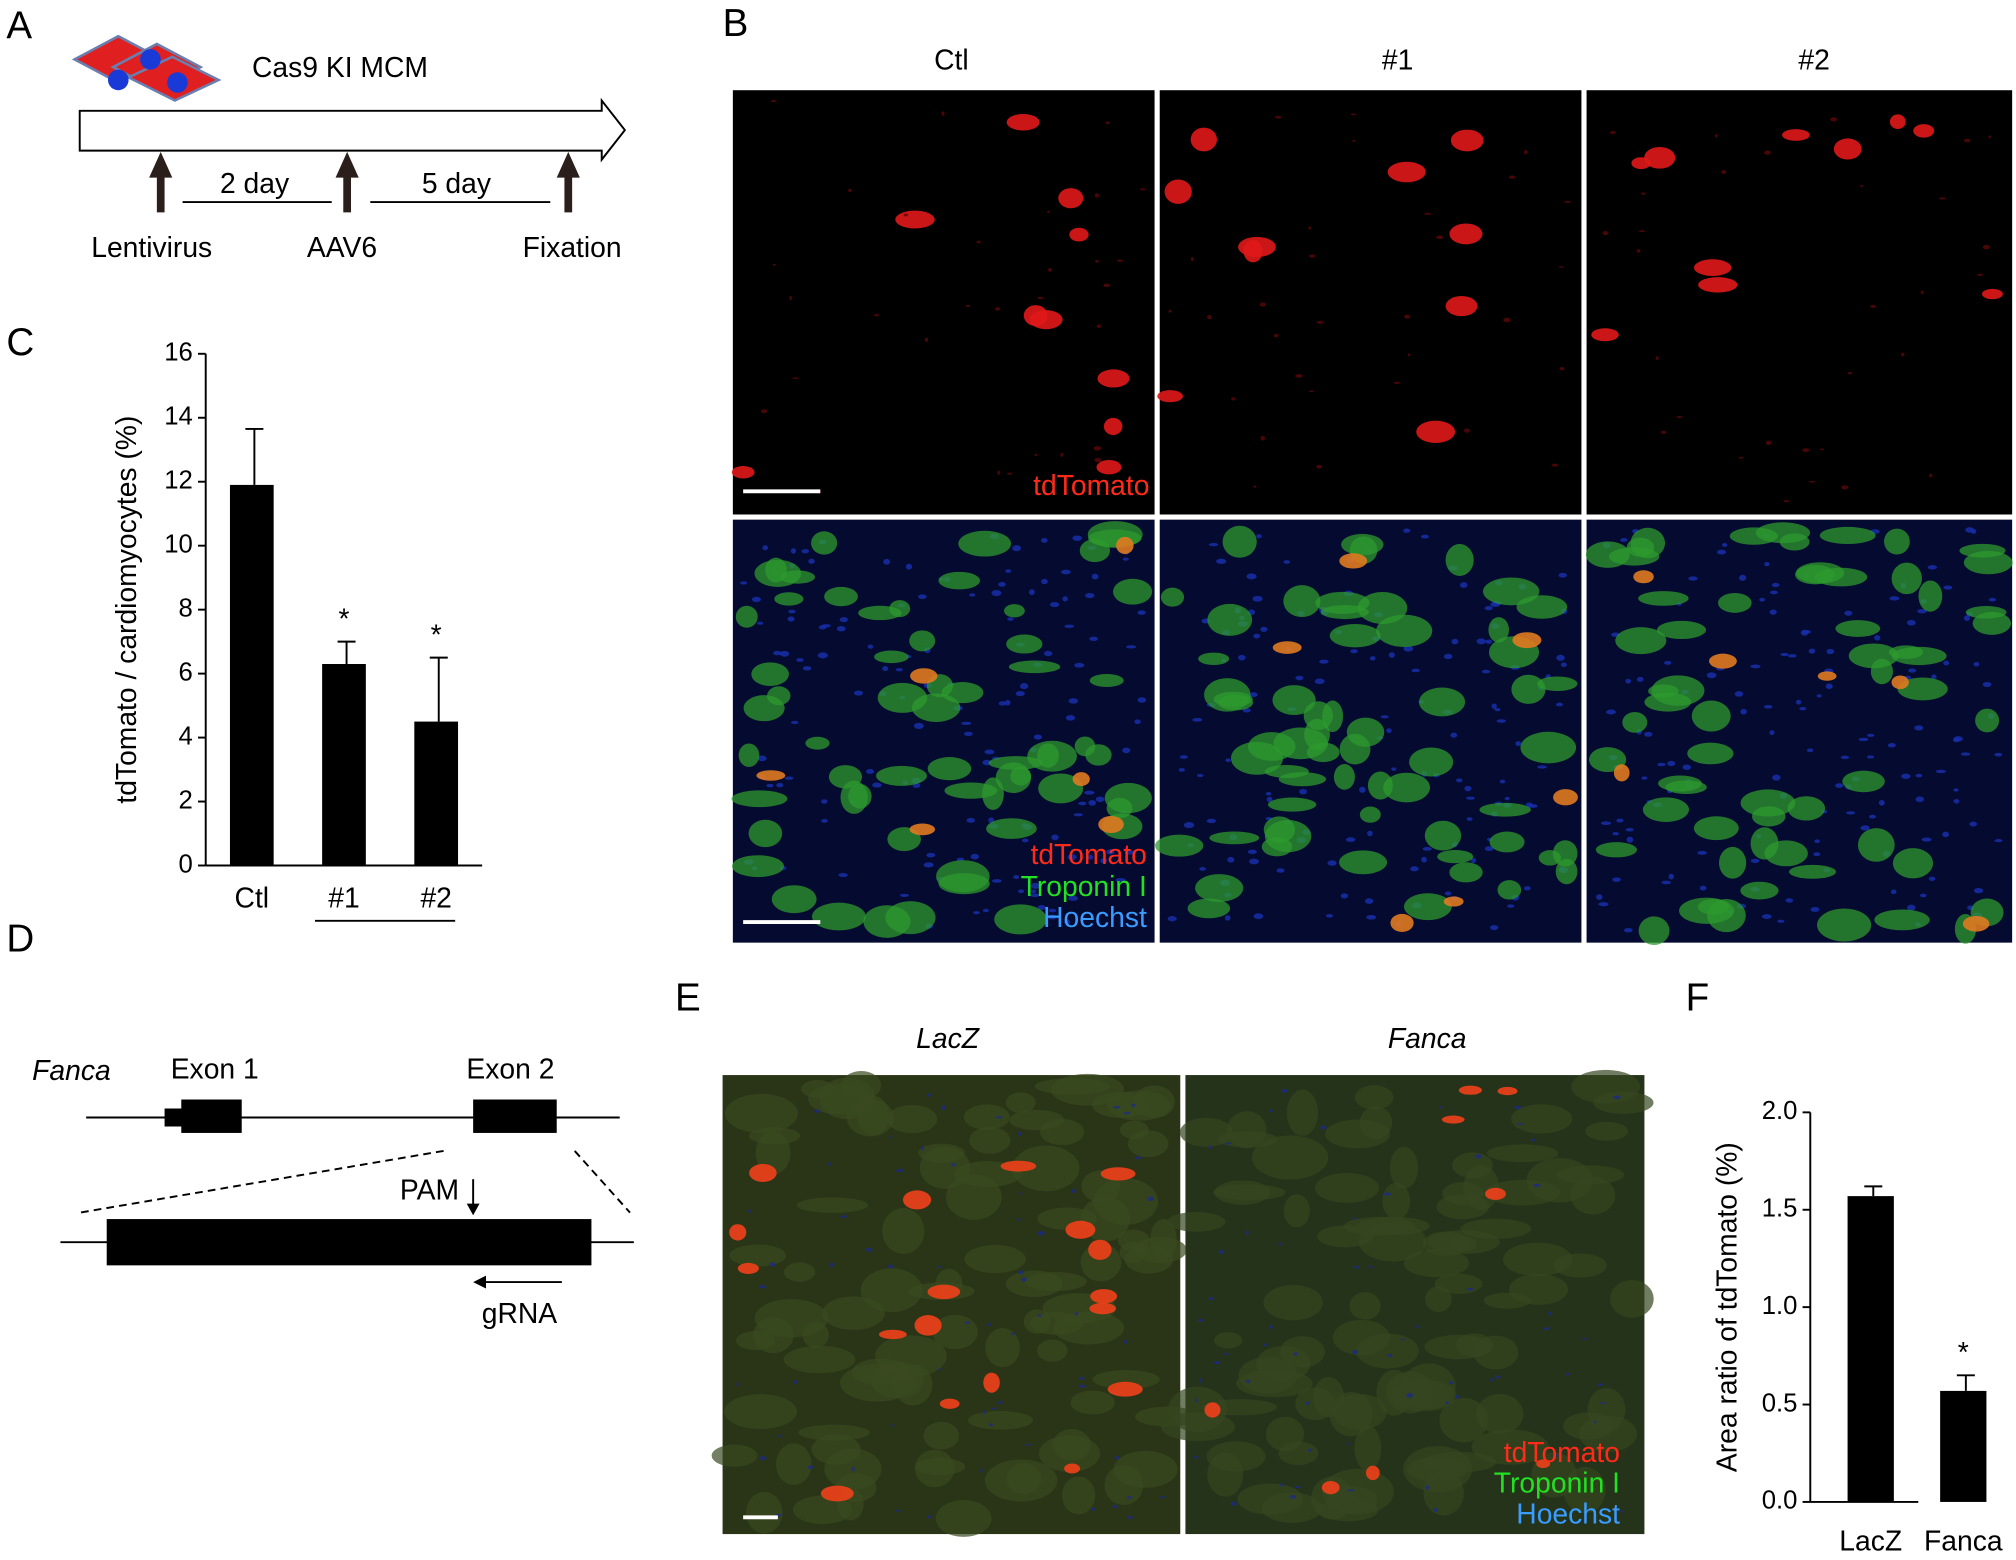  I want to click on cells-icon, so click(146, 68).